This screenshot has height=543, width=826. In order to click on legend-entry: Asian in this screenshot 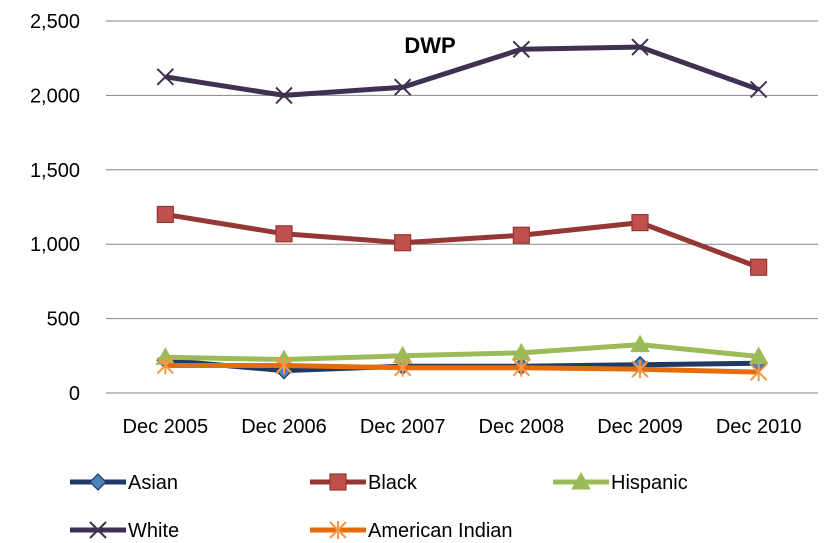, I will do `click(124, 483)`.